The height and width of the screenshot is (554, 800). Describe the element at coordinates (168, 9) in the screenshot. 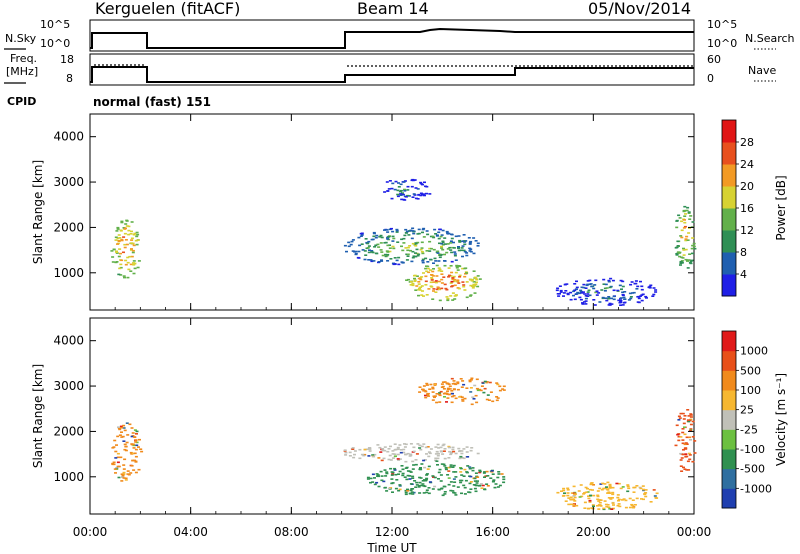

I see `radar-title: Kerguelen (fitACF)` at that location.